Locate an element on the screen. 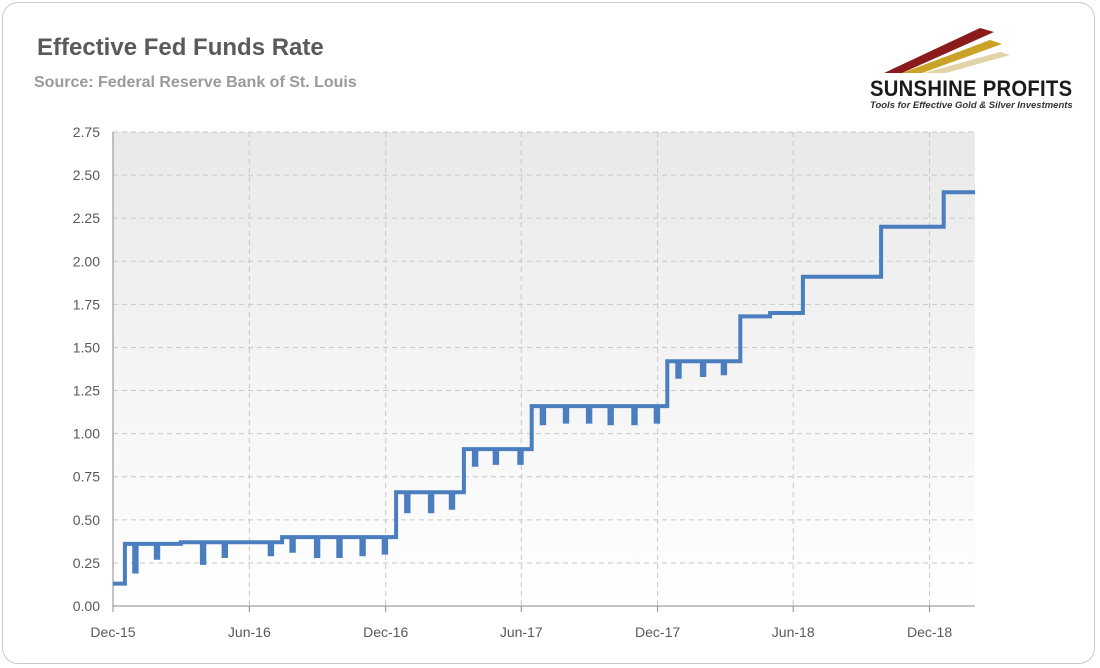 Image resolution: width=1100 pixels, height=668 pixels. y-tick-label: 0.00 is located at coordinates (86, 606).